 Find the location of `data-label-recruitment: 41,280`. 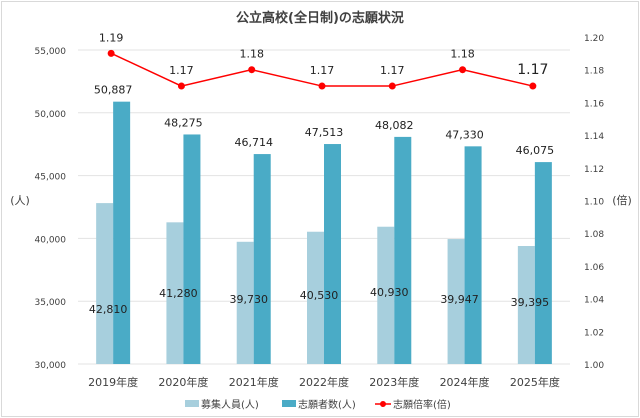

data-label-recruitment: 41,280 is located at coordinates (178, 293).